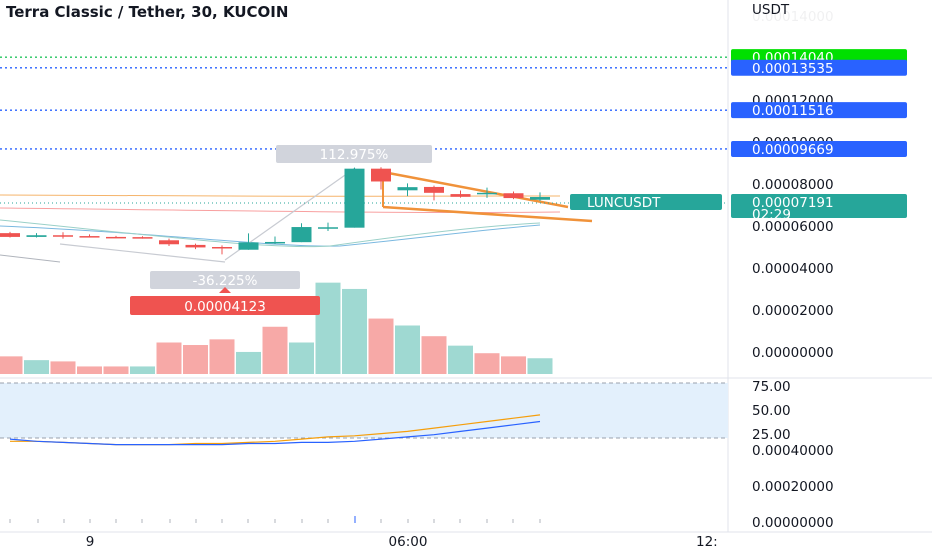 The image size is (932, 550). I want to click on measure-line-down, so click(142, 253).